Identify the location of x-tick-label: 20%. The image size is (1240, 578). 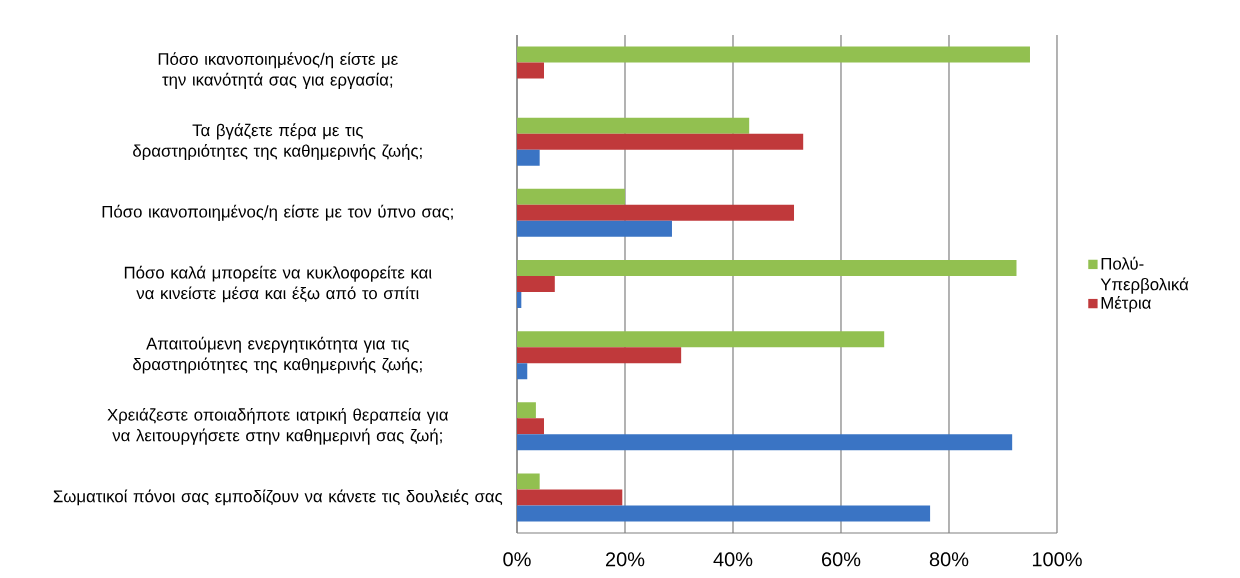
(625, 559).